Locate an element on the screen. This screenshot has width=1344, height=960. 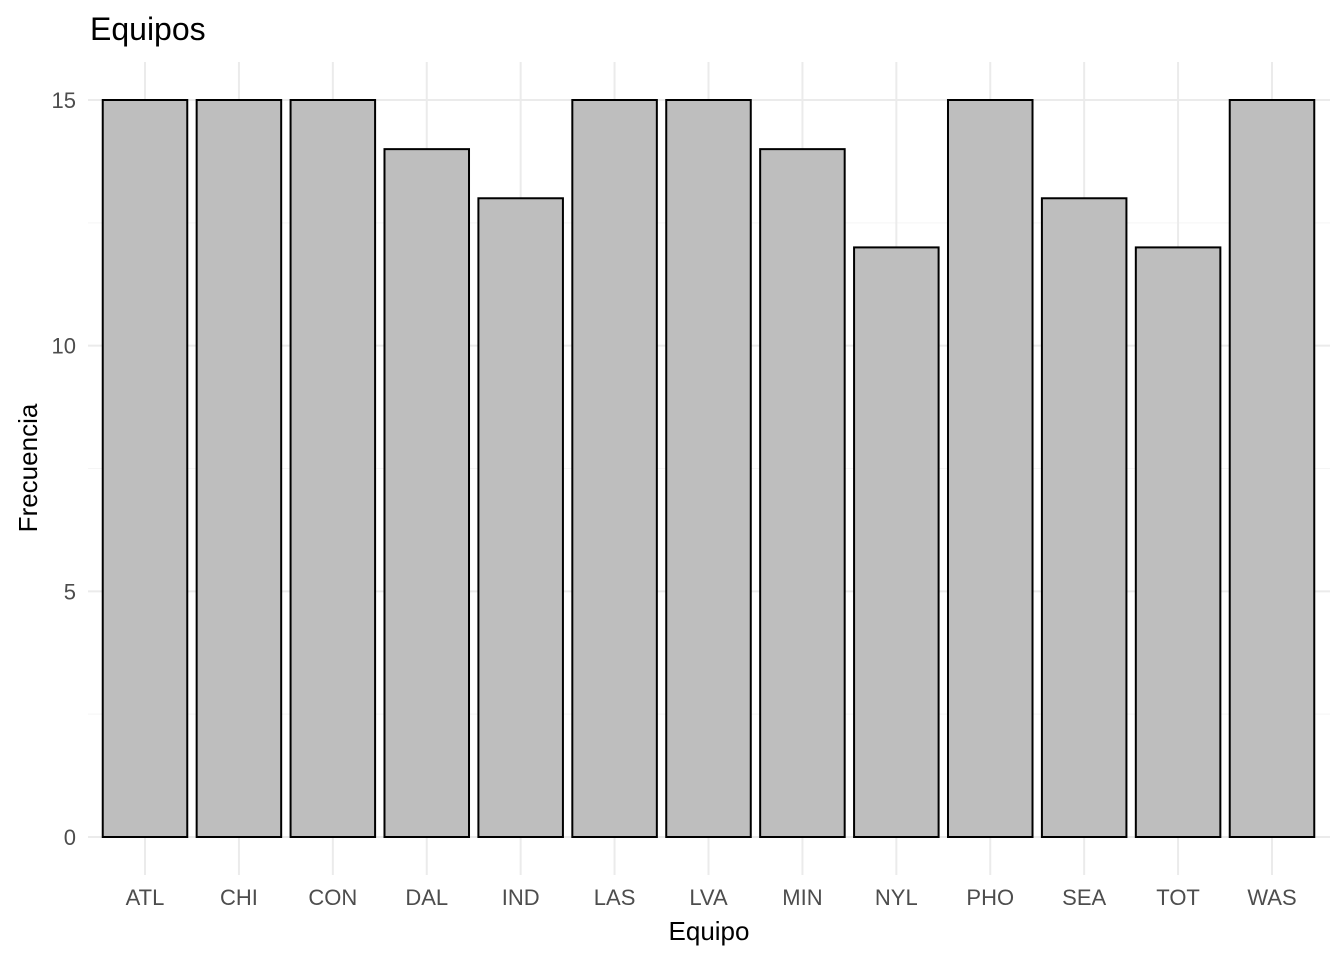
bar-con is located at coordinates (333, 468).